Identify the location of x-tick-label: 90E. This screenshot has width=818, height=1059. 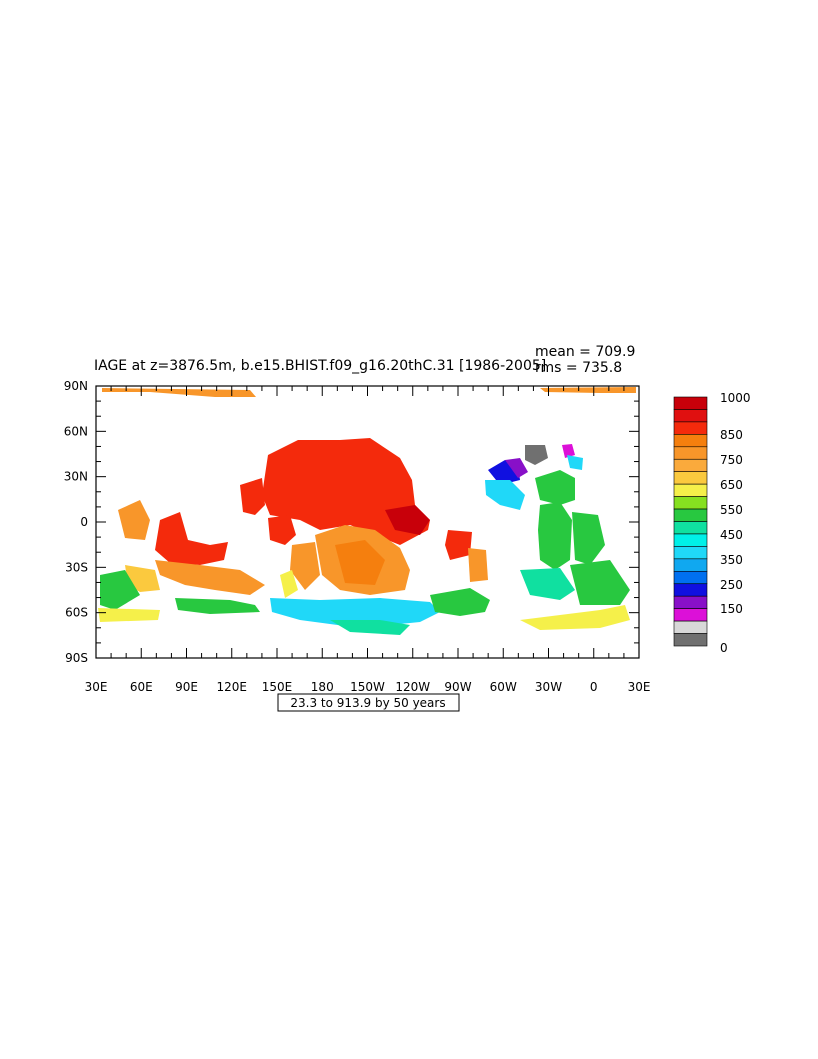
(186, 687).